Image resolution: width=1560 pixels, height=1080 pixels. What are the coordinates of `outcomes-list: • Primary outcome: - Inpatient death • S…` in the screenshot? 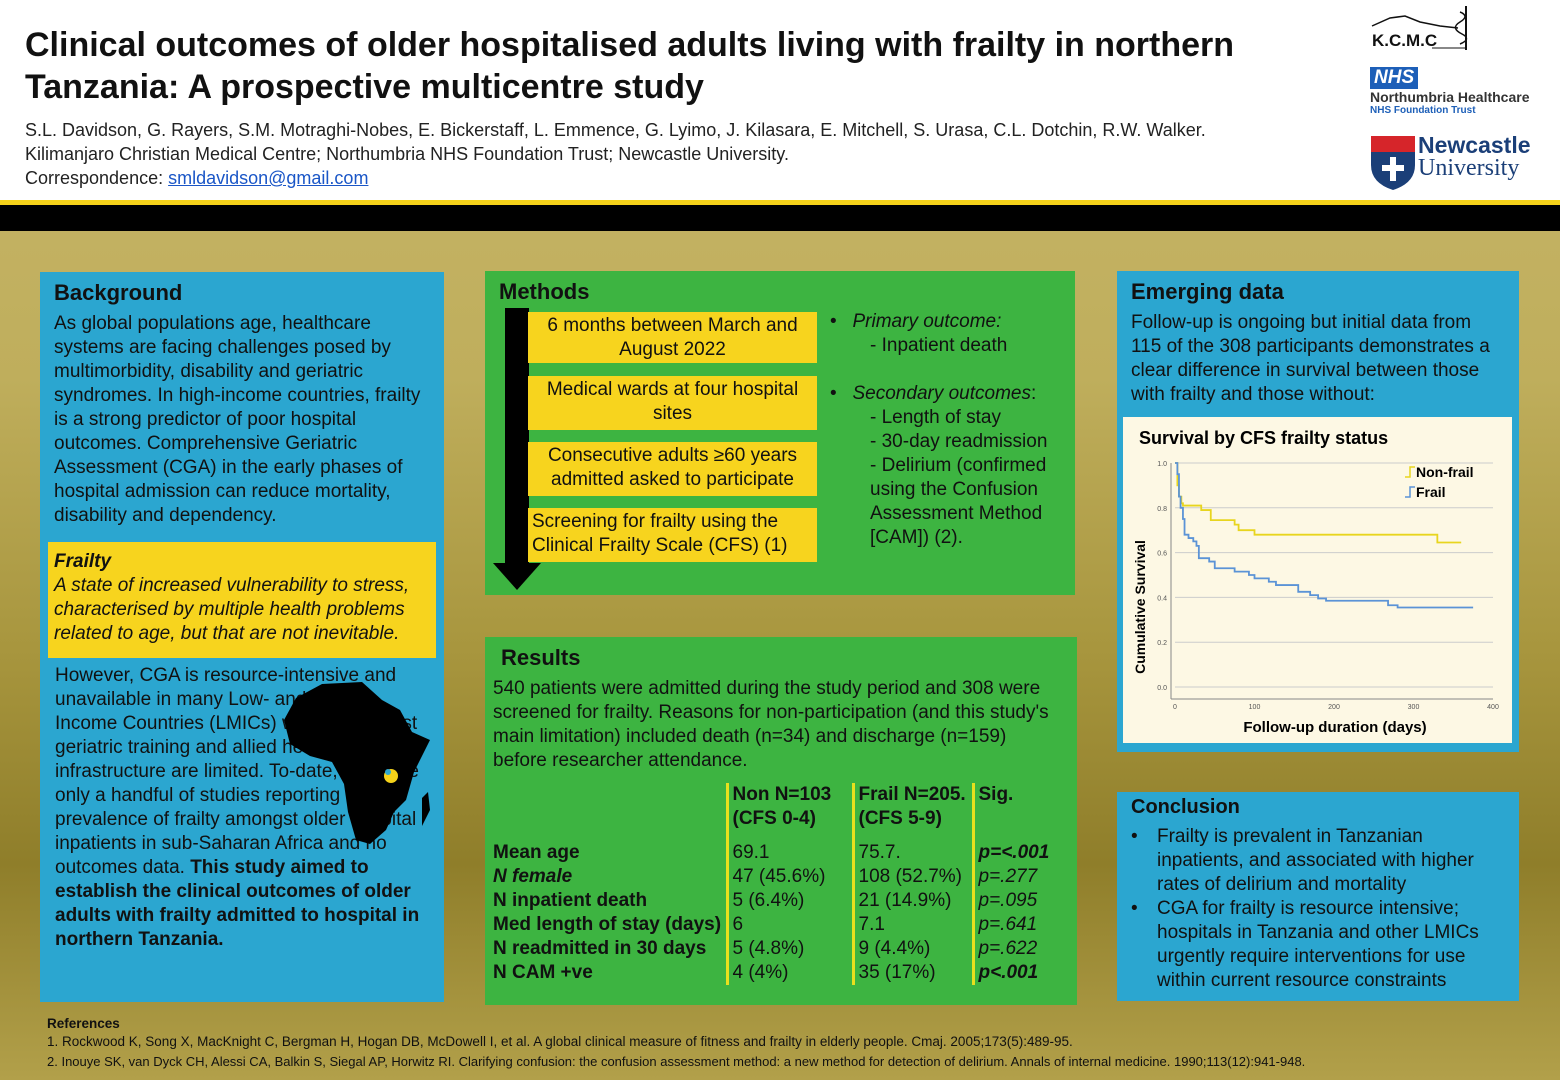 It's located at (950, 430).